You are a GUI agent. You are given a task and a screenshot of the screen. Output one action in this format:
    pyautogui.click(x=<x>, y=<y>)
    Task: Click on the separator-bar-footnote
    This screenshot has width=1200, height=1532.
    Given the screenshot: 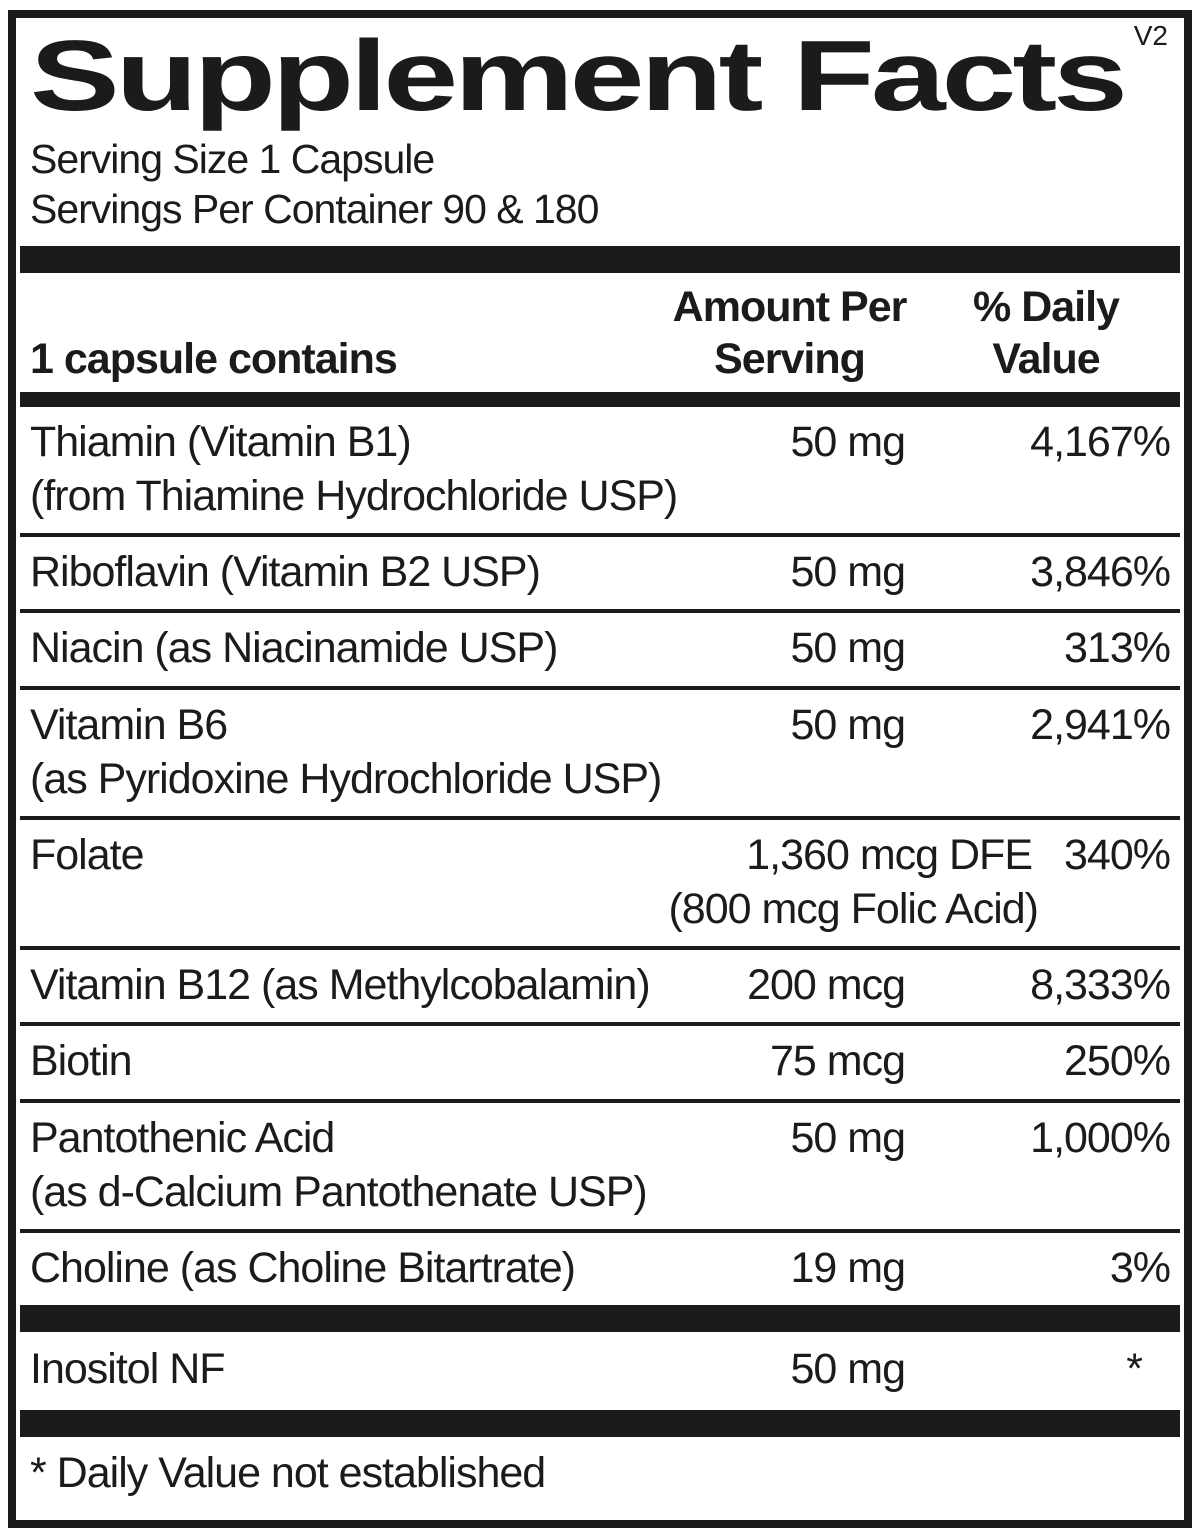 What is the action you would take?
    pyautogui.click(x=600, y=1424)
    